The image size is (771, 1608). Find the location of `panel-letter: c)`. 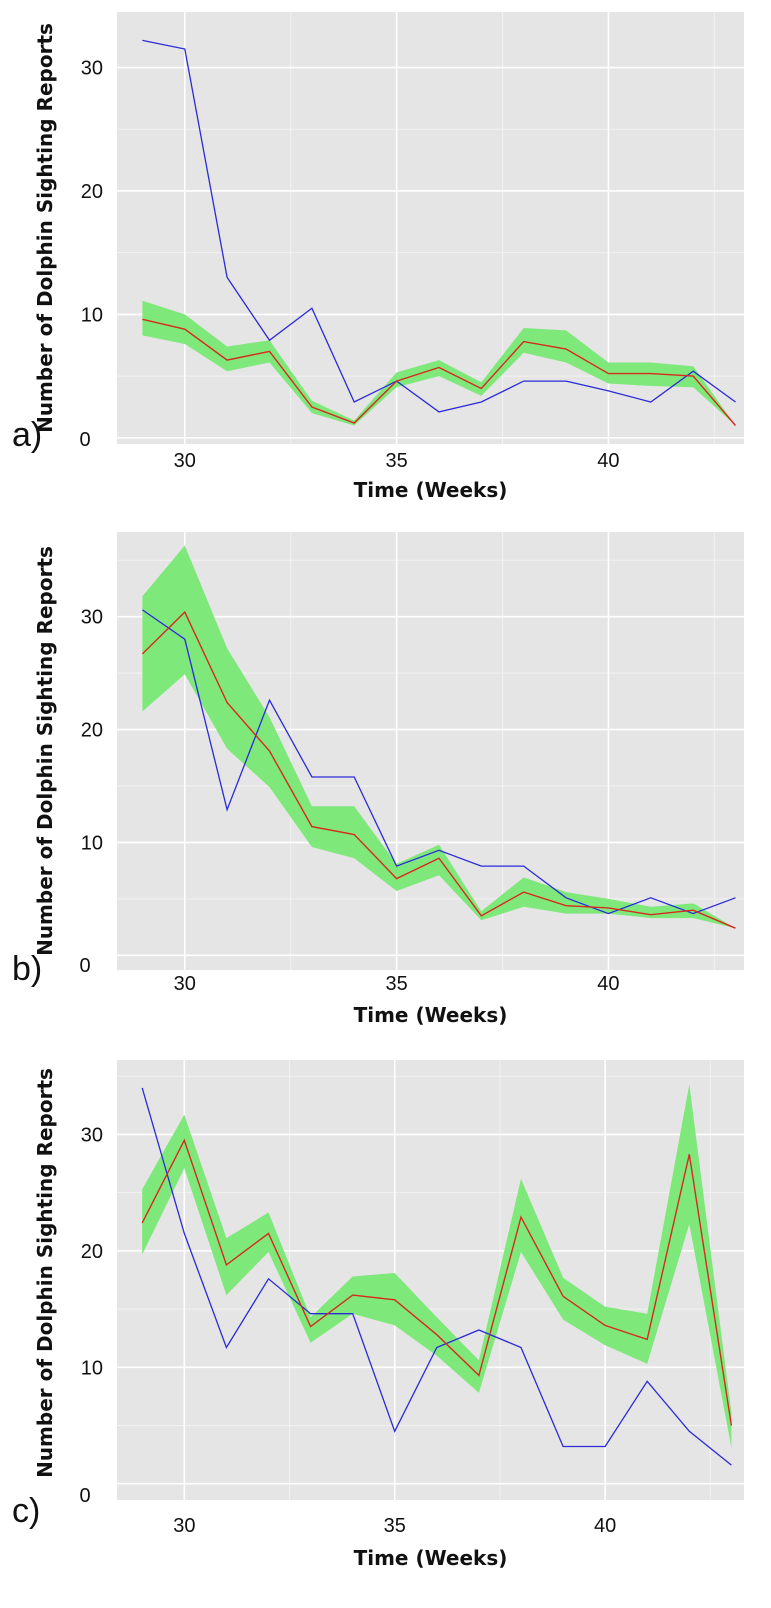

panel-letter: c) is located at coordinates (26, 1511).